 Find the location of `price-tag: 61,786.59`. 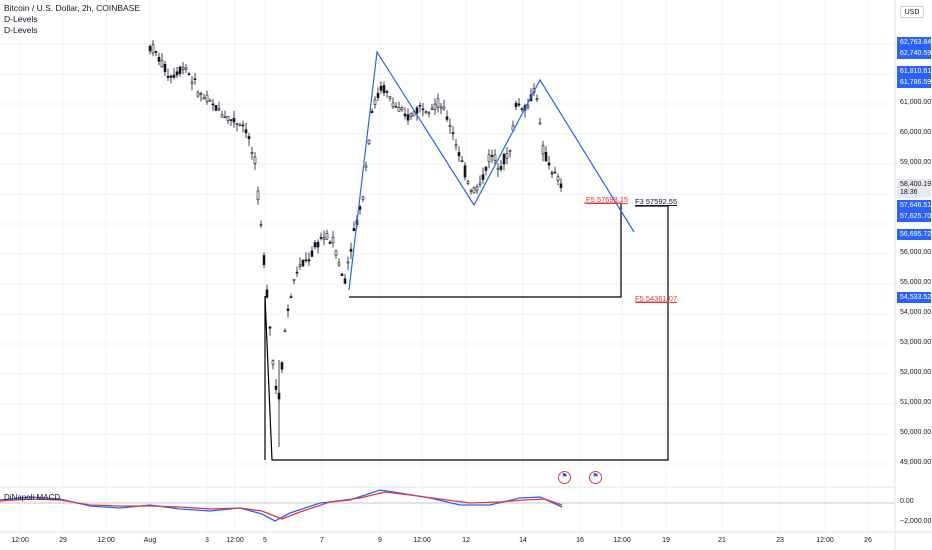

price-tag: 61,786.59 is located at coordinates (914, 82).